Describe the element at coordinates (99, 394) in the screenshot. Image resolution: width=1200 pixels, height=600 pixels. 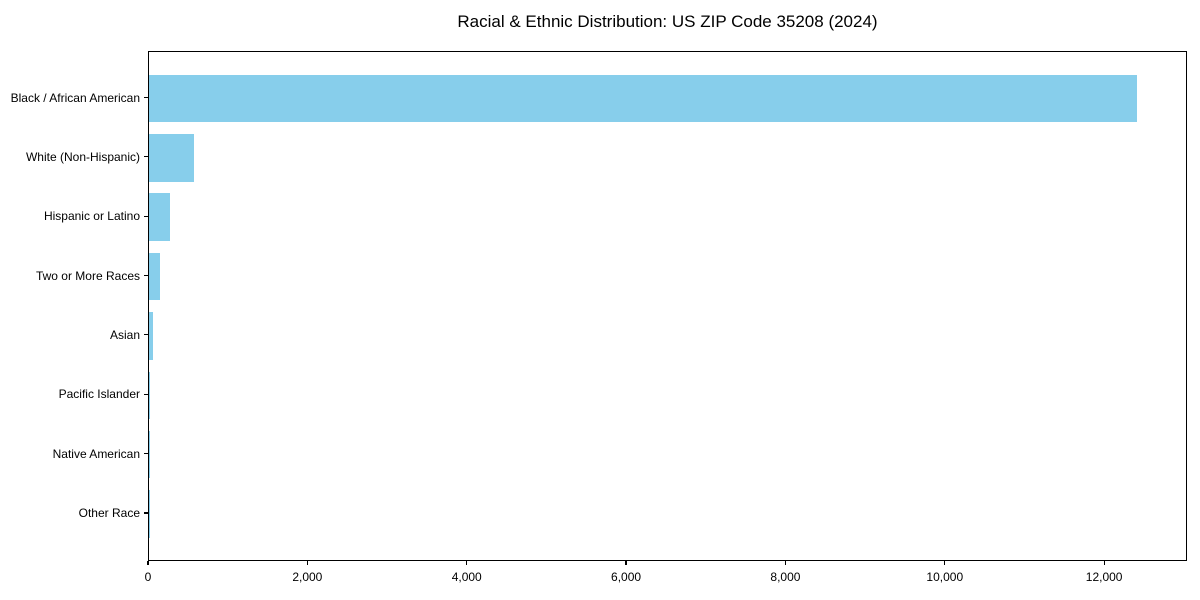
I see `y-tick-label: Pacific Islander` at that location.